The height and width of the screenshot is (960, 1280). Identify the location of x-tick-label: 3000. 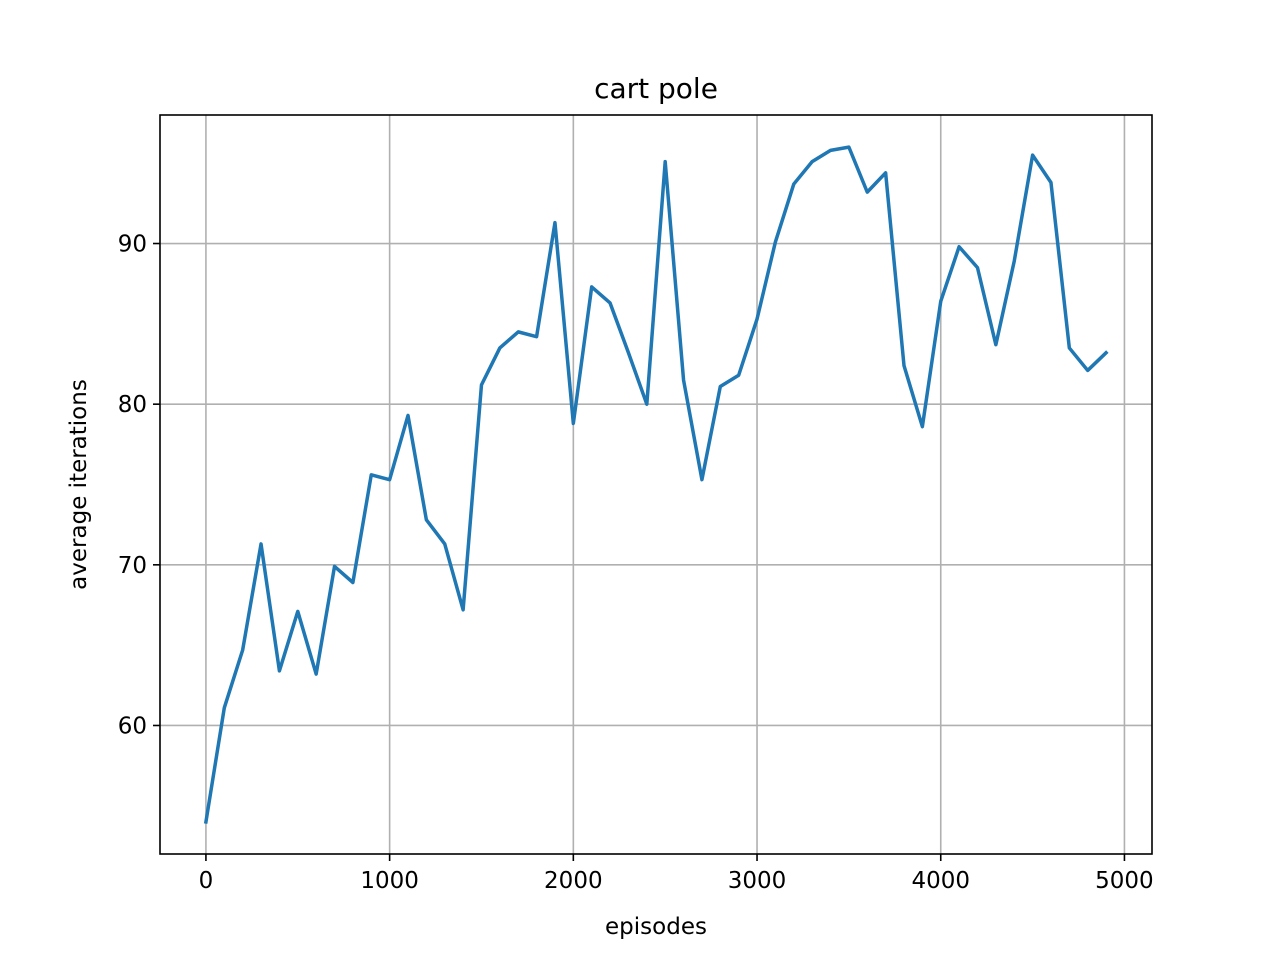
(757, 881).